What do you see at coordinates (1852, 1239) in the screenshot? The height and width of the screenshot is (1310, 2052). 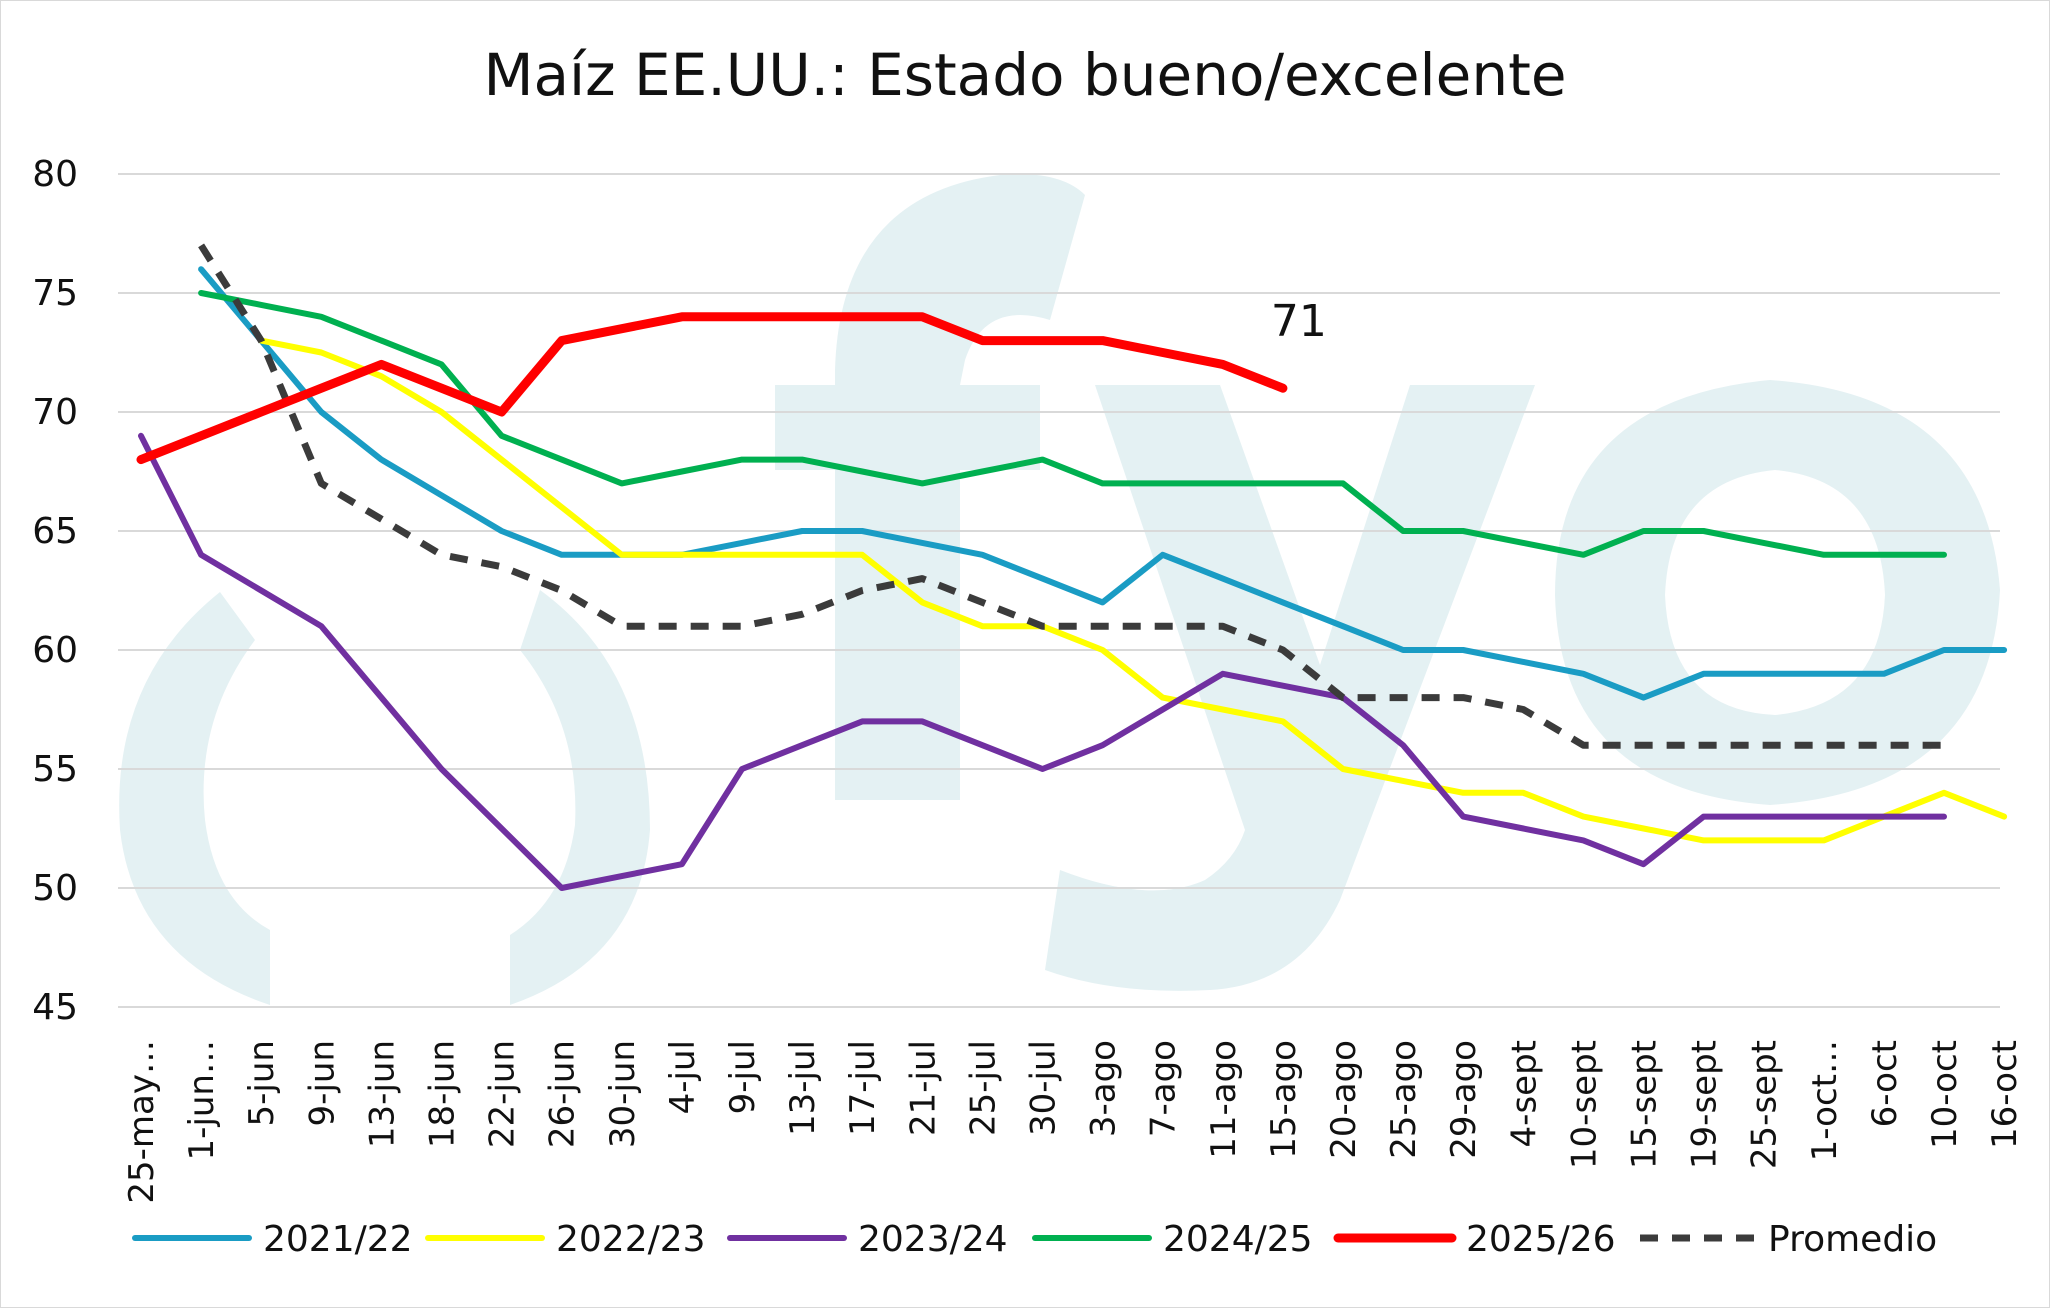 I see `legend-label: Promedio` at bounding box center [1852, 1239].